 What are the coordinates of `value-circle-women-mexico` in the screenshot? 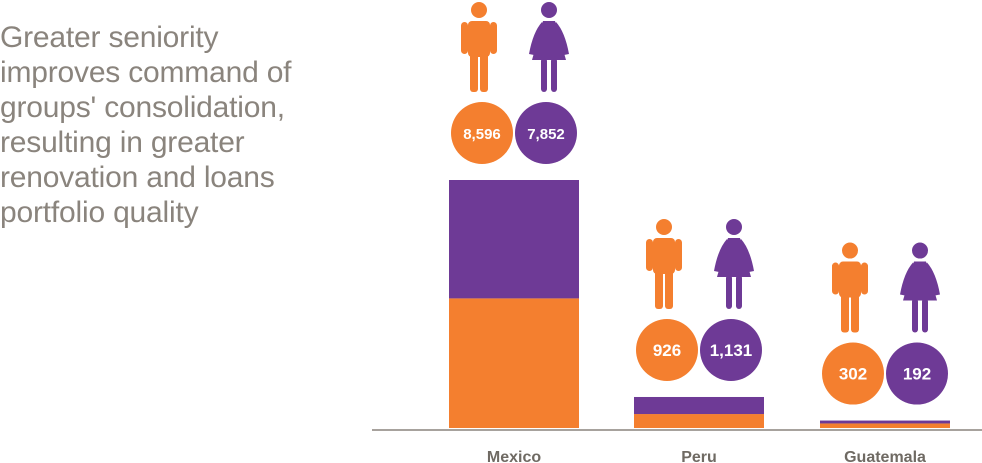 It's located at (546, 133).